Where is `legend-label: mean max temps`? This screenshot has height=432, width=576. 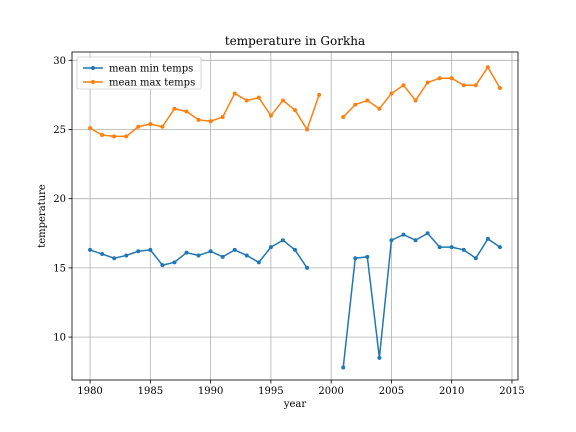 legend-label: mean max temps is located at coordinates (152, 83).